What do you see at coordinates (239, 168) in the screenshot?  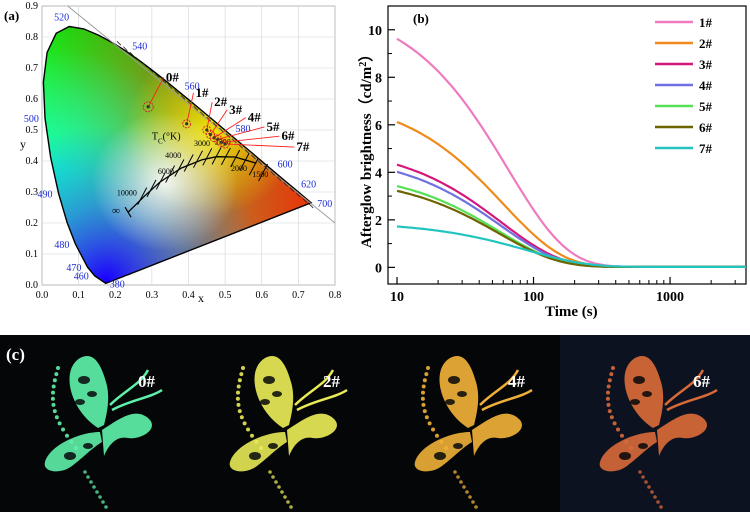 I see `planckian-temperature-label: 2000` at bounding box center [239, 168].